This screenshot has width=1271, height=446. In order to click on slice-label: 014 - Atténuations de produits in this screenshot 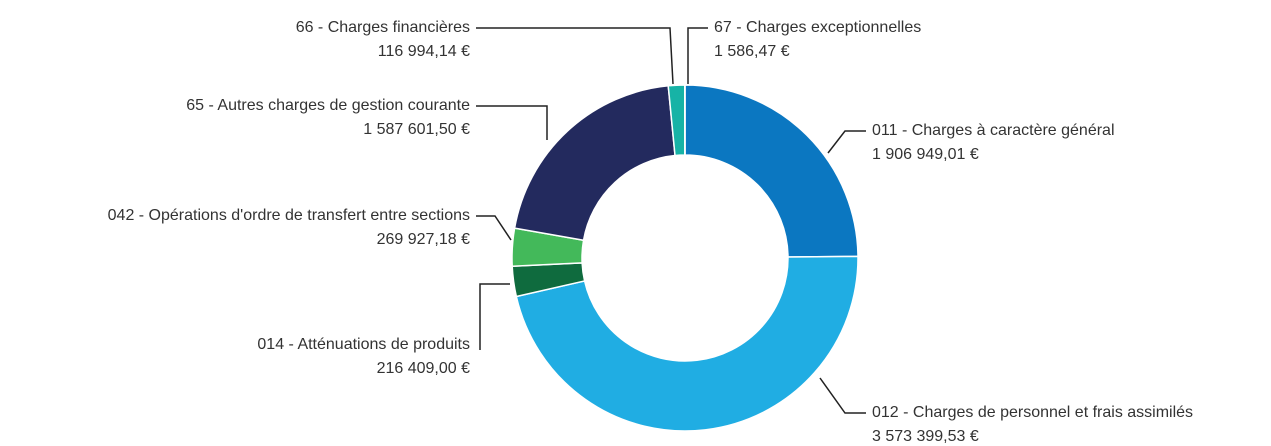, I will do `click(363, 344)`.